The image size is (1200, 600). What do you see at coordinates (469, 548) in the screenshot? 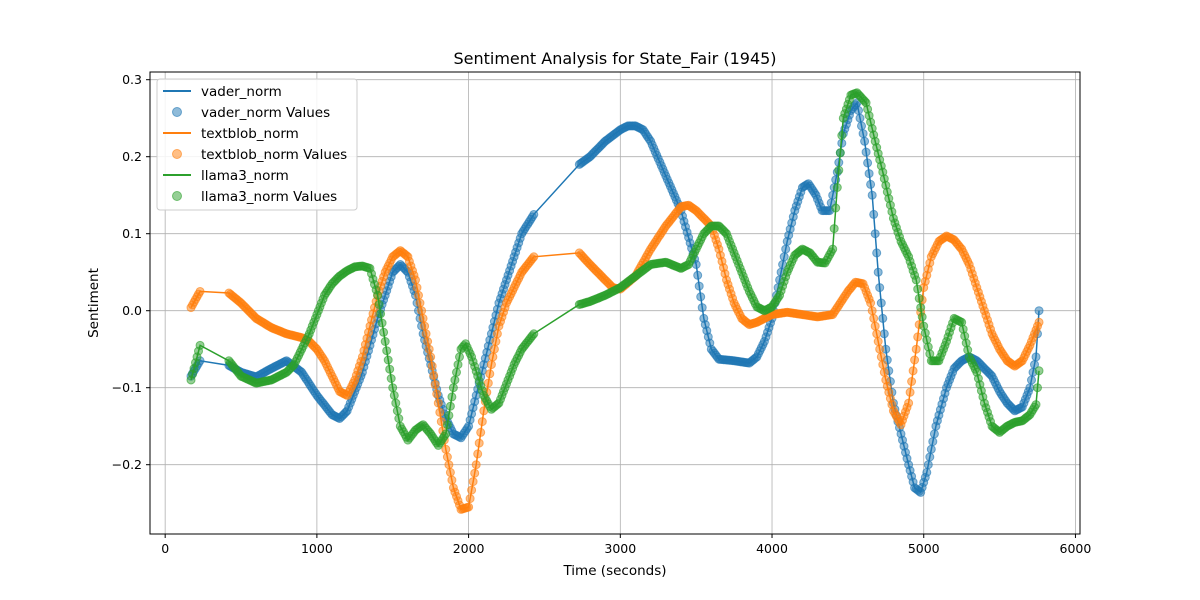
I see `x-tick-label: 2000` at bounding box center [469, 548].